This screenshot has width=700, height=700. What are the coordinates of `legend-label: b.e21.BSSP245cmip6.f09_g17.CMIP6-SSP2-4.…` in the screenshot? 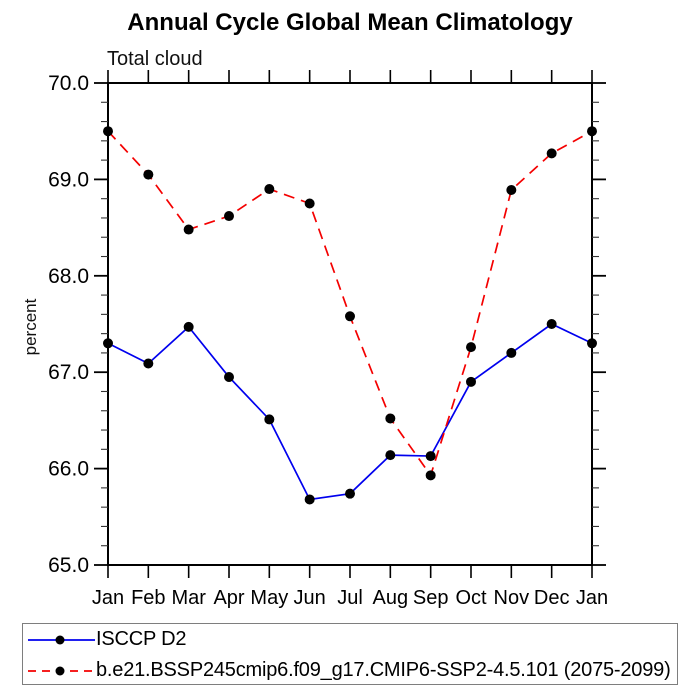 It's located at (383, 670).